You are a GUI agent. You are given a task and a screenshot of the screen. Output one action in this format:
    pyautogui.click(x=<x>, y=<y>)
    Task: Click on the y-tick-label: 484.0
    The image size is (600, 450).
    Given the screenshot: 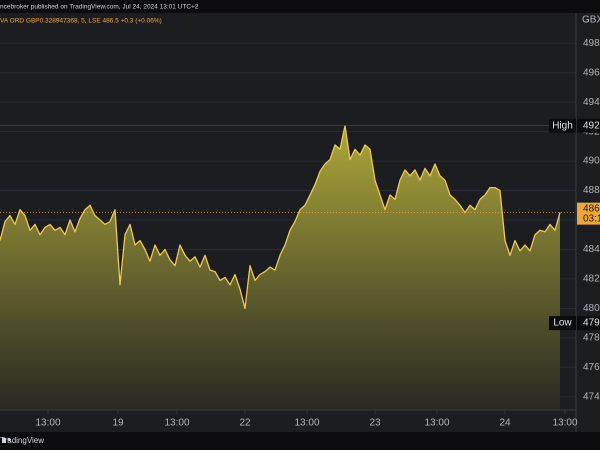 What is the action you would take?
    pyautogui.click(x=591, y=249)
    